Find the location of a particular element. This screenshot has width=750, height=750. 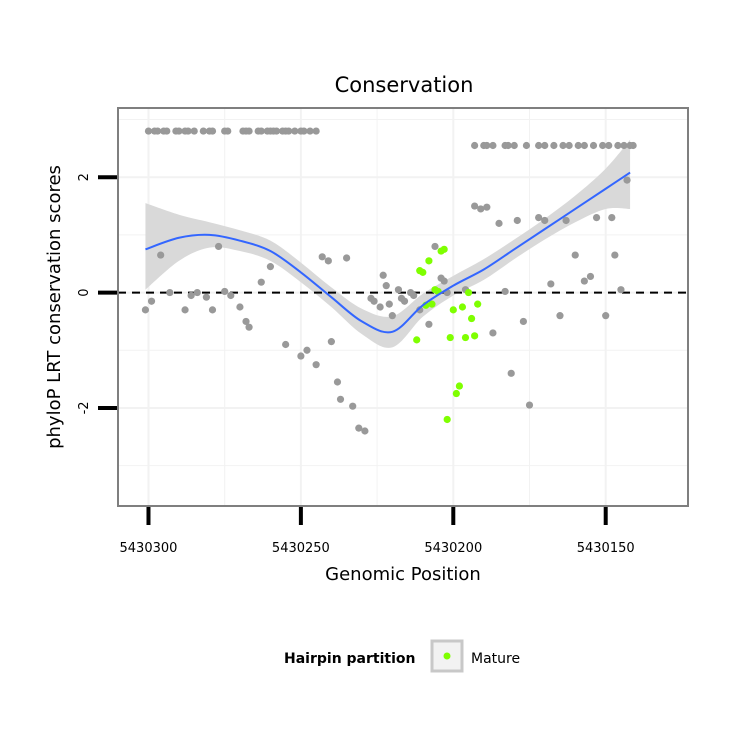

x-tick-label: 5430200 is located at coordinates (453, 548).